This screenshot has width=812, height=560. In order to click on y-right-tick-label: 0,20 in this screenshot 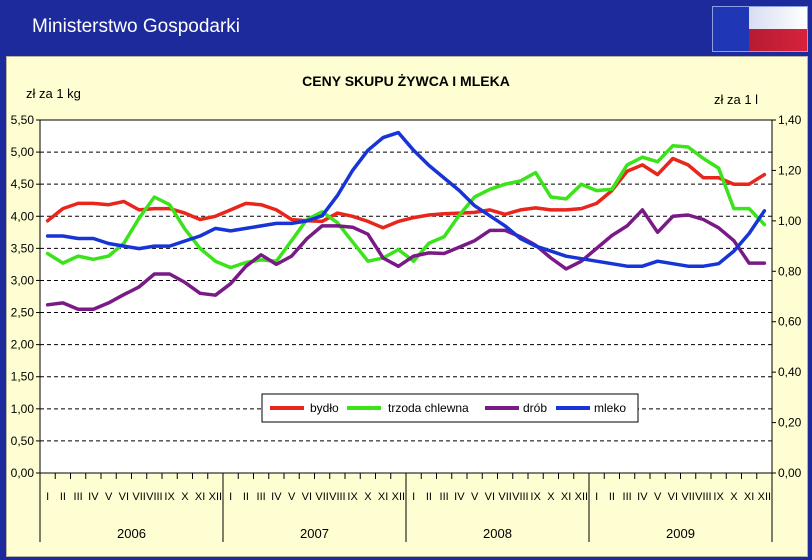, I will do `click(790, 423)`.